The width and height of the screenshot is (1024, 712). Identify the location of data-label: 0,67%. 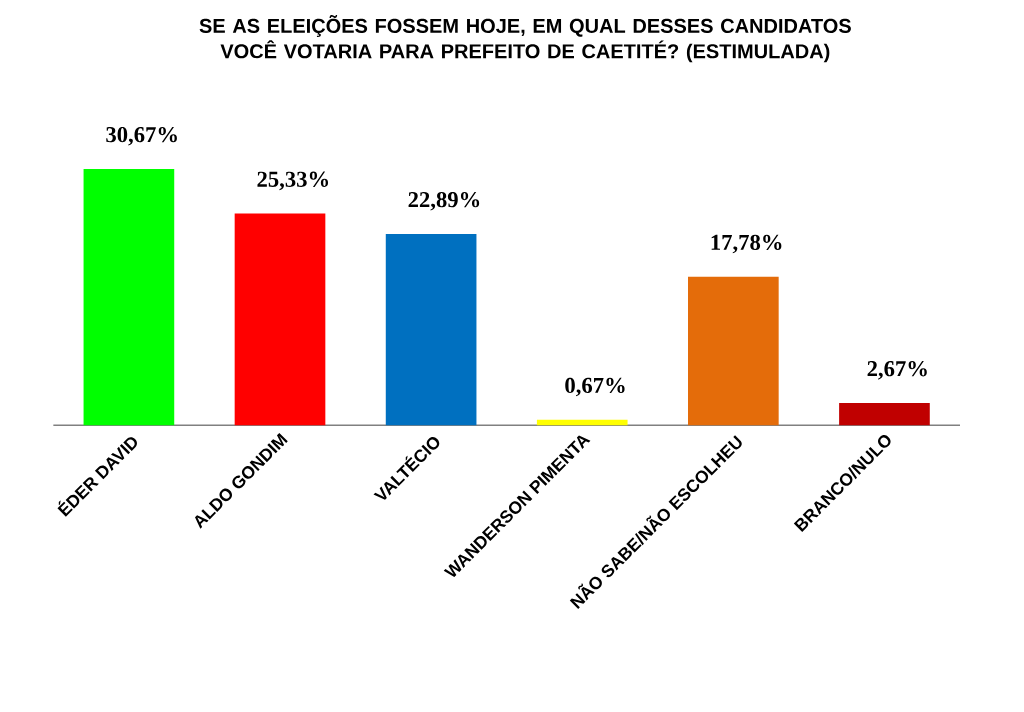
(595, 387).